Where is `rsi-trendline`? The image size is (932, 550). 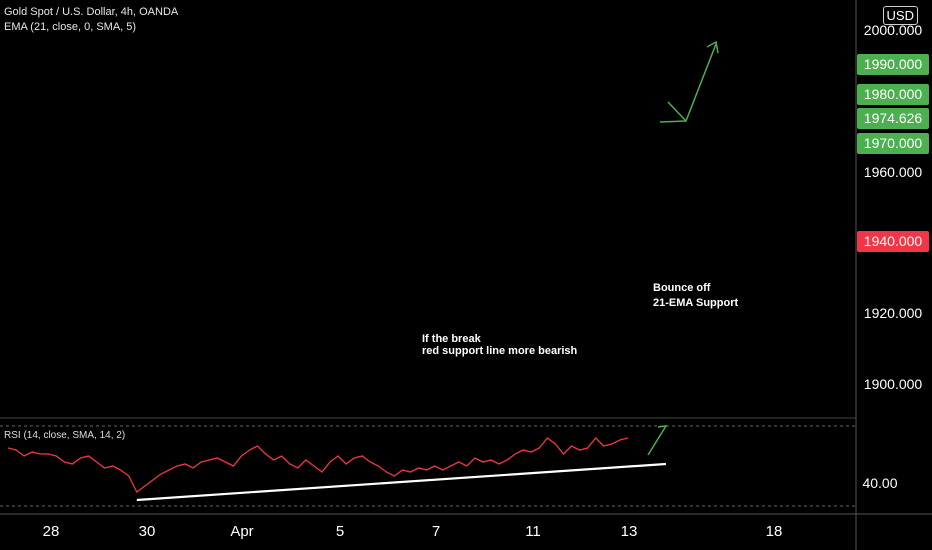 rsi-trendline is located at coordinates (401, 482).